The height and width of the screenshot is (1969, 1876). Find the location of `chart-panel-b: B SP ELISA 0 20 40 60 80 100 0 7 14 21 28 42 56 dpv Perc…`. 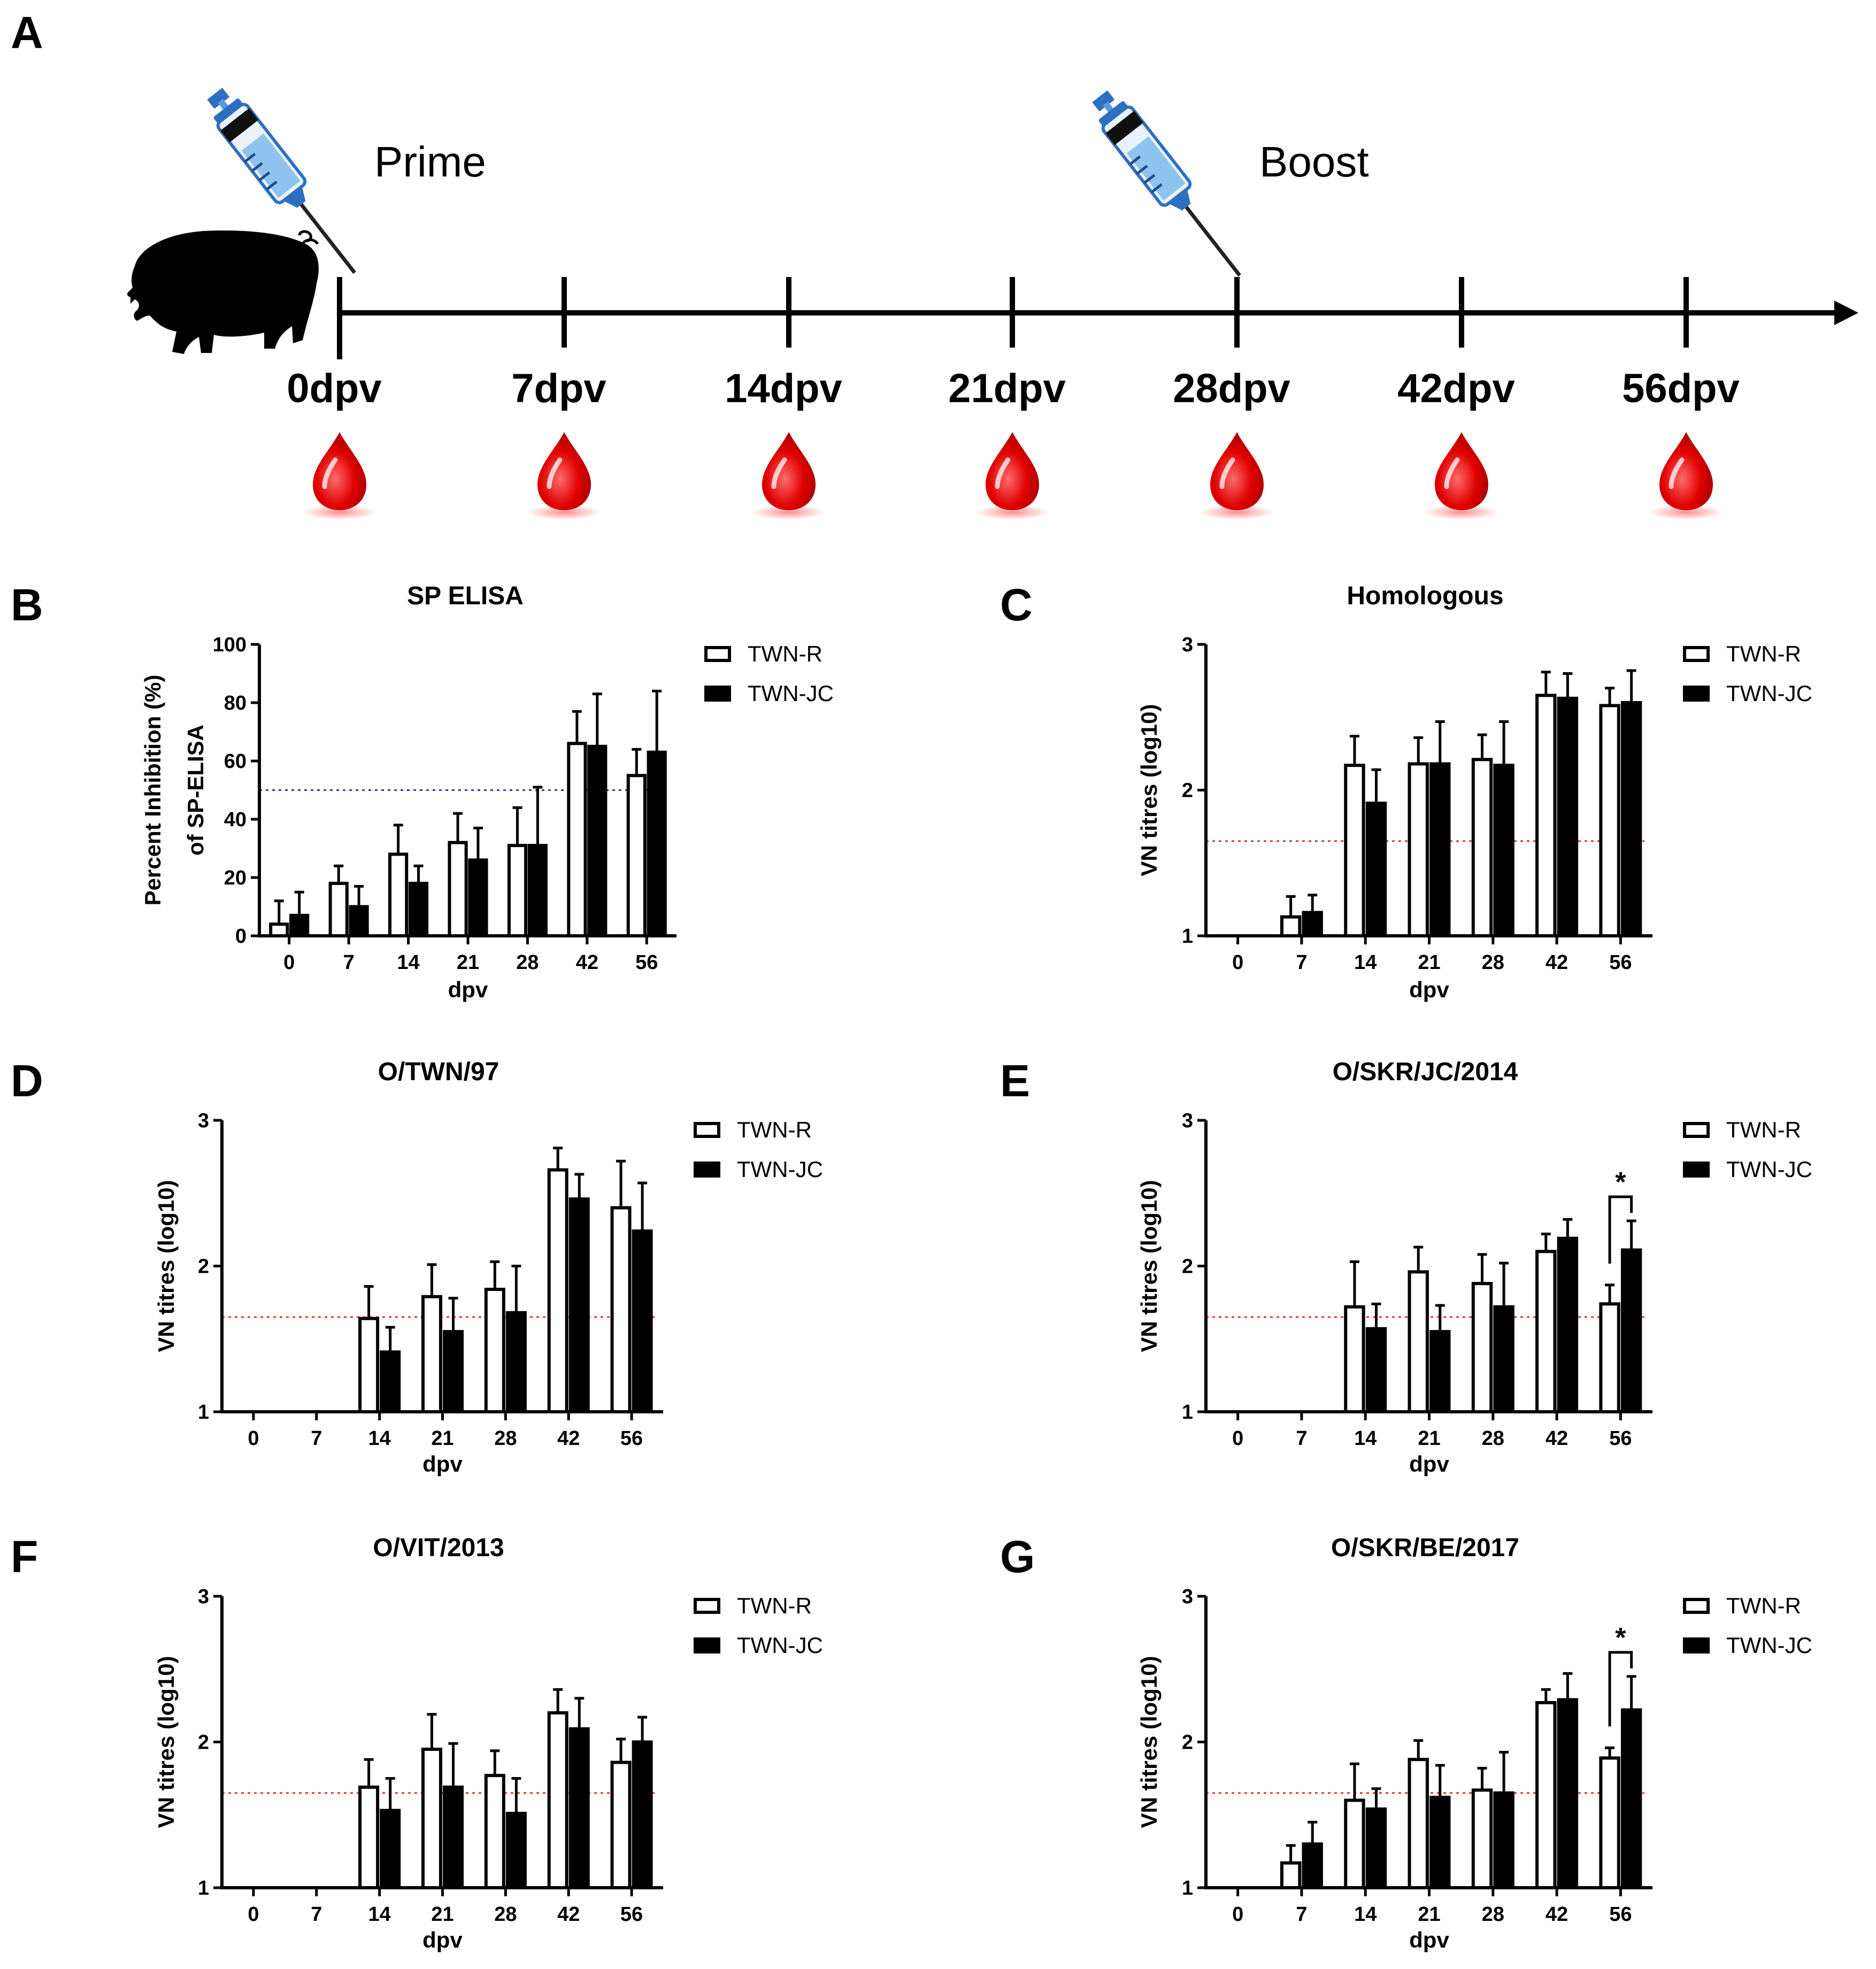

chart-panel-b: B SP ELISA 0 20 40 60 80 100 0 7 14 21 28 42 56 dpv Perc… is located at coordinates (422, 791).